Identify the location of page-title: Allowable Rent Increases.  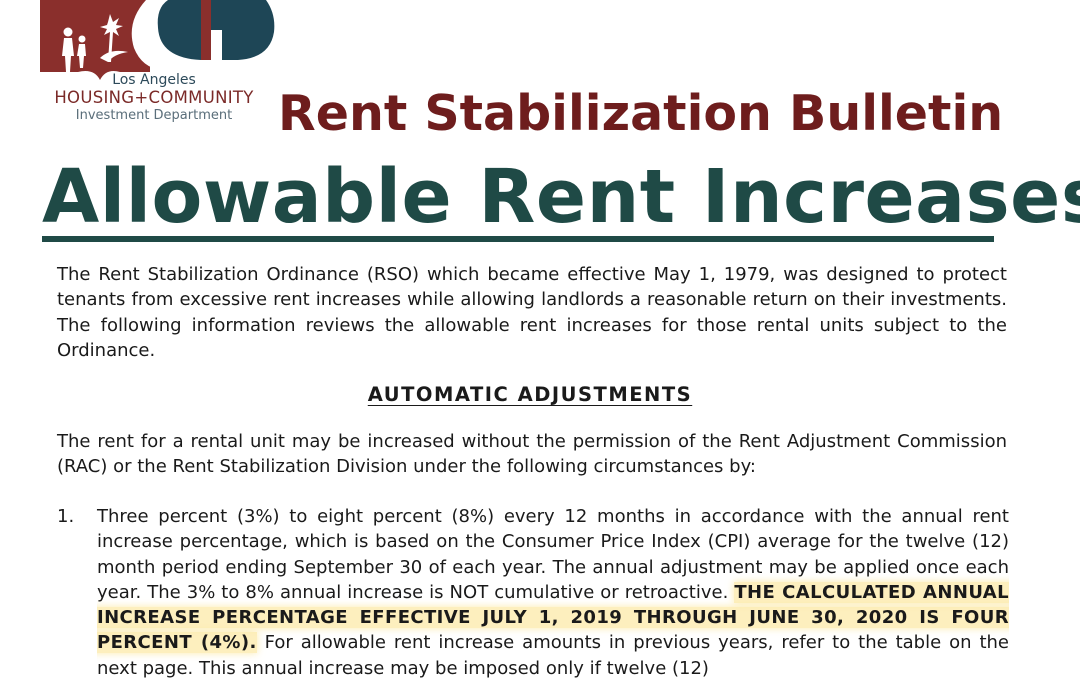
(561, 197).